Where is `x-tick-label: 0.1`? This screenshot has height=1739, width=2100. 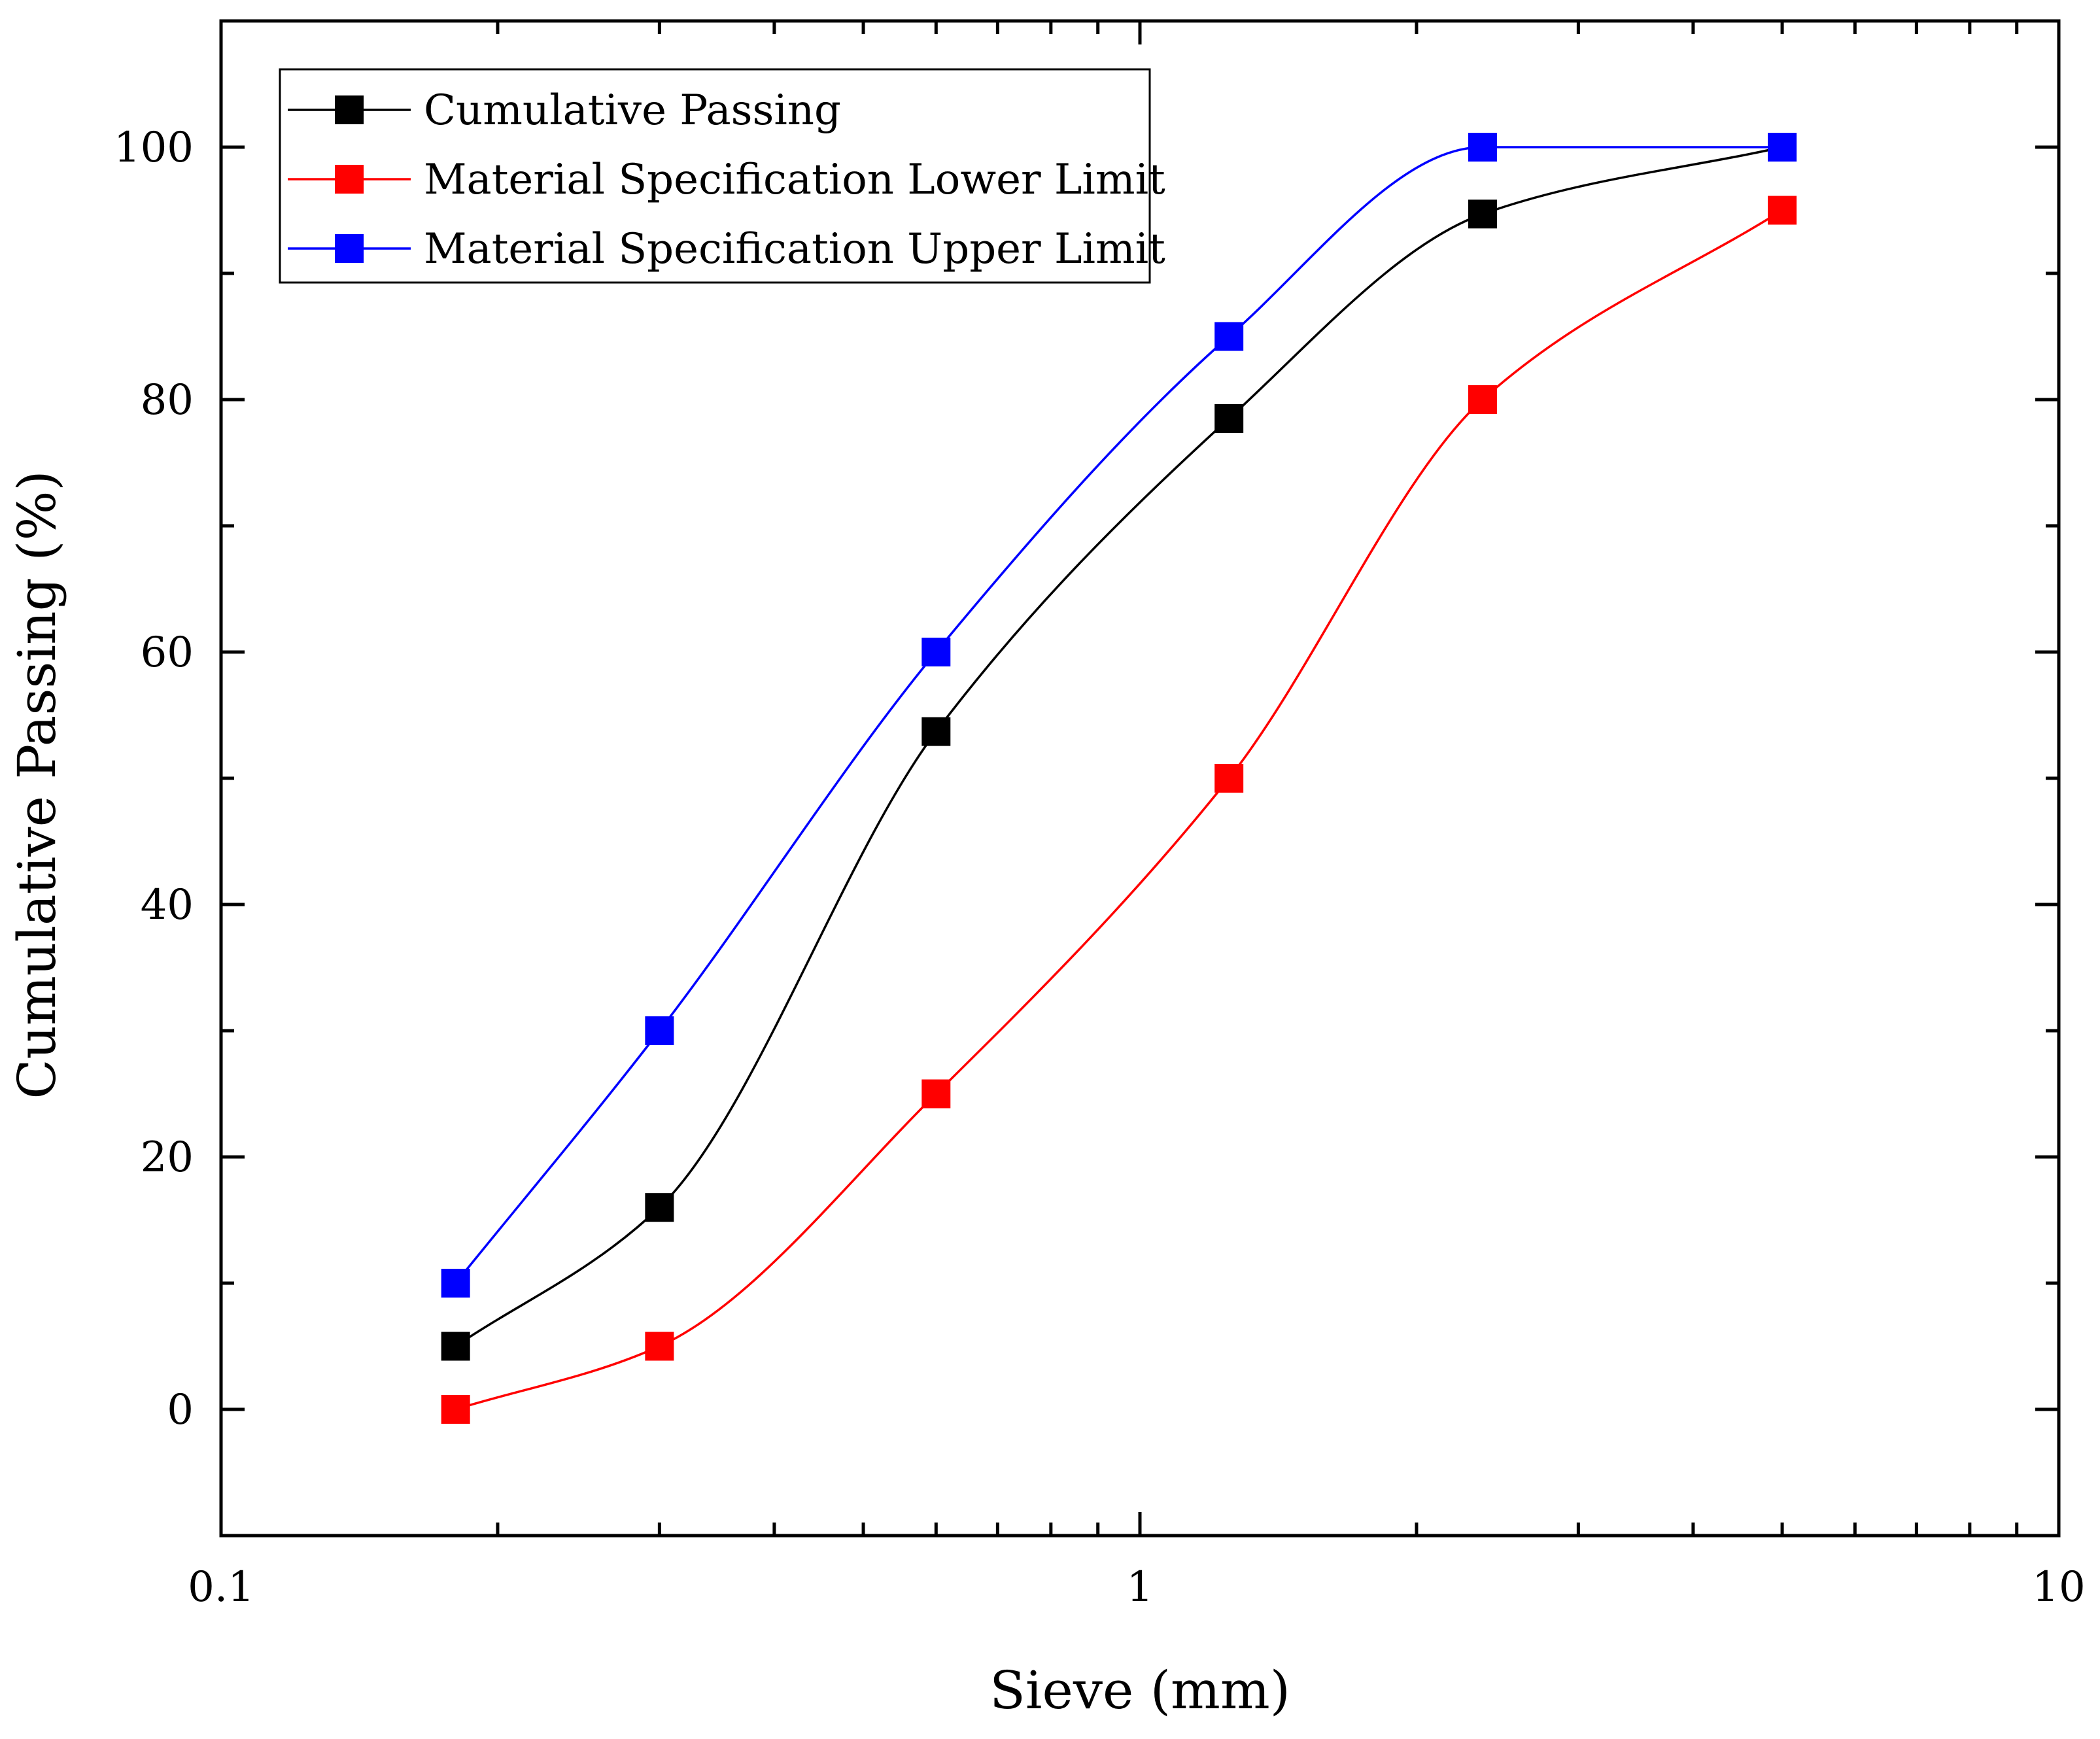
x-tick-label: 0.1 is located at coordinates (221, 1587).